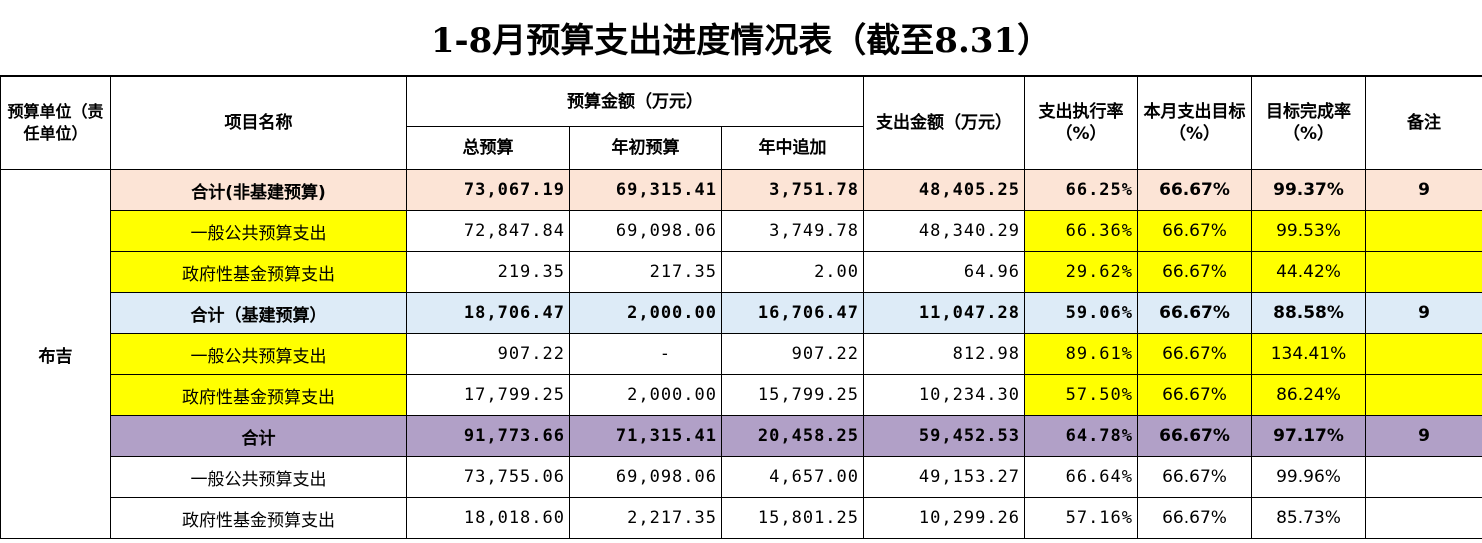 Image resolution: width=1482 pixels, height=543 pixels. What do you see at coordinates (1309, 518) in the screenshot?
I see `completion-rate-cell: 85.73%` at bounding box center [1309, 518].